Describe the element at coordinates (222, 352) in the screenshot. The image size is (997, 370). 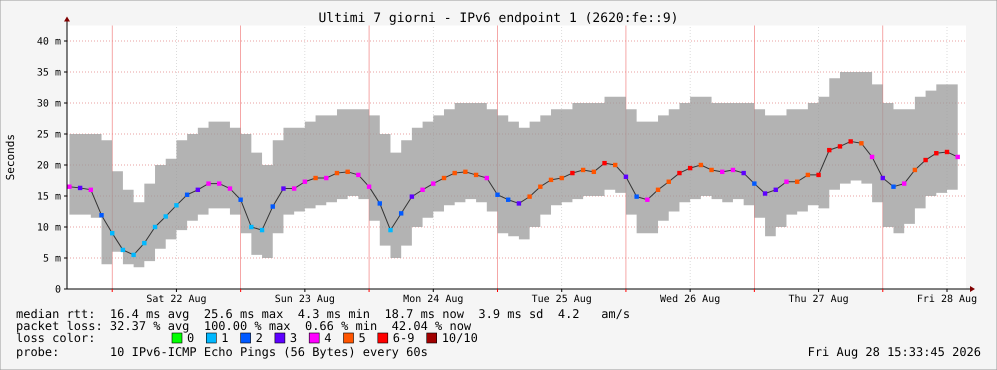
I see `text: probe: 10 IPv6-ICMP Echo Pings (56 Bytes) every 60s` at that location.